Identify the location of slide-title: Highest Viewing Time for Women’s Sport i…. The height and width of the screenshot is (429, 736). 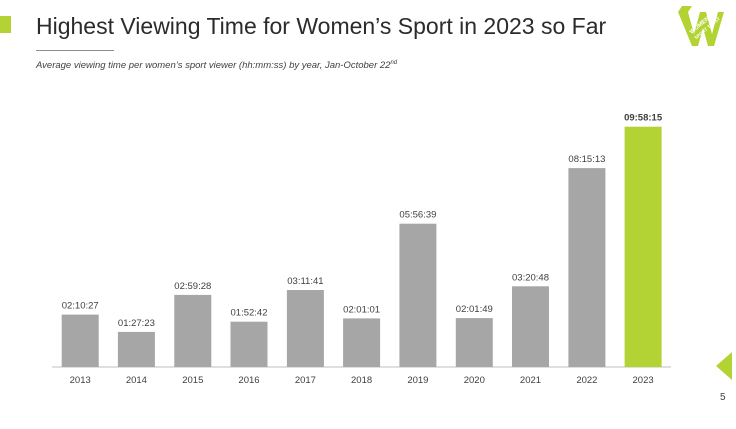
(321, 26).